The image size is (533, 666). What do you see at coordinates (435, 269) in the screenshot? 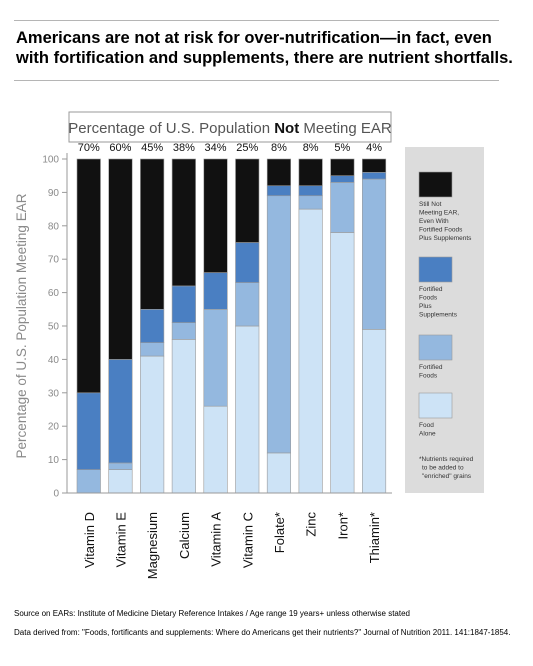
I see `legend-swatch-fortified_plus_supplements` at bounding box center [435, 269].